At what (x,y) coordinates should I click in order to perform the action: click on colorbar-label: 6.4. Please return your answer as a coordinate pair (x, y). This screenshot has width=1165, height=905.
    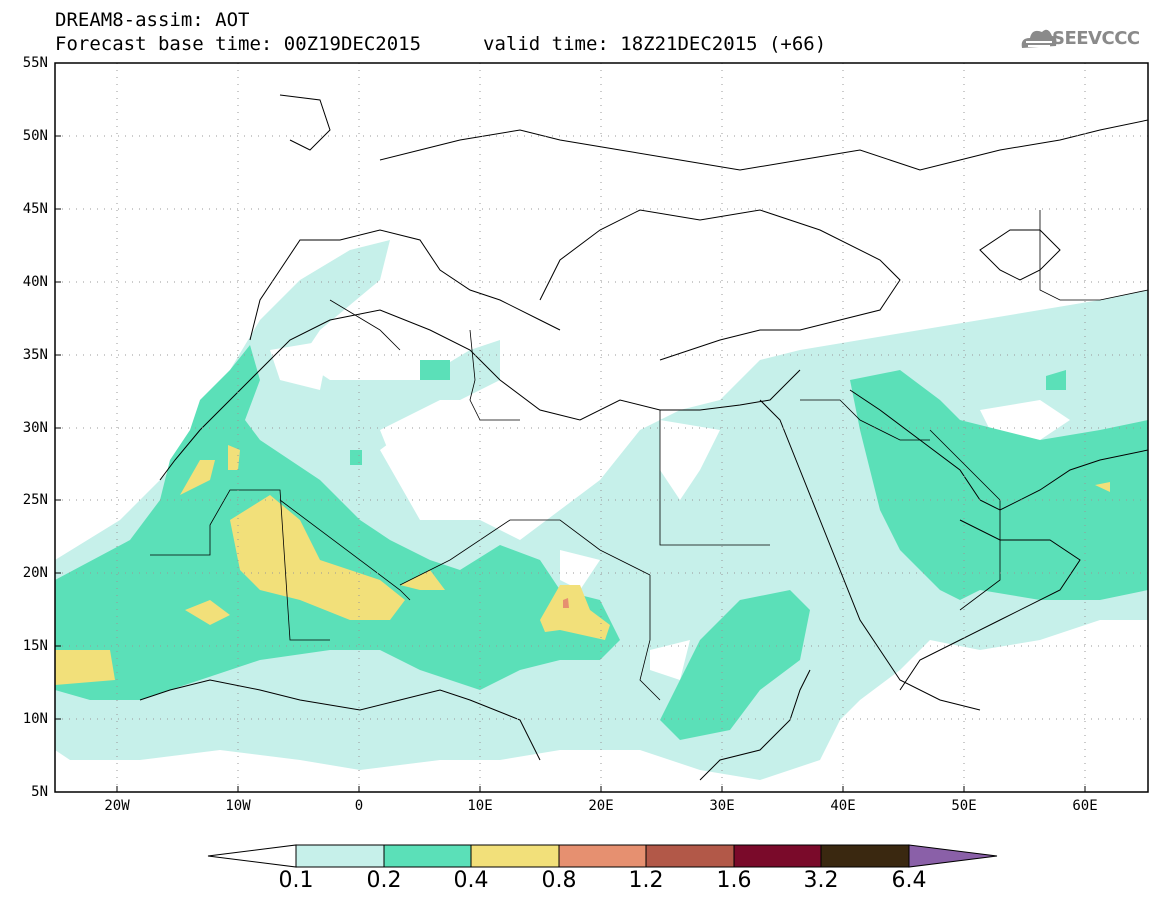
    Looking at the image, I should click on (909, 880).